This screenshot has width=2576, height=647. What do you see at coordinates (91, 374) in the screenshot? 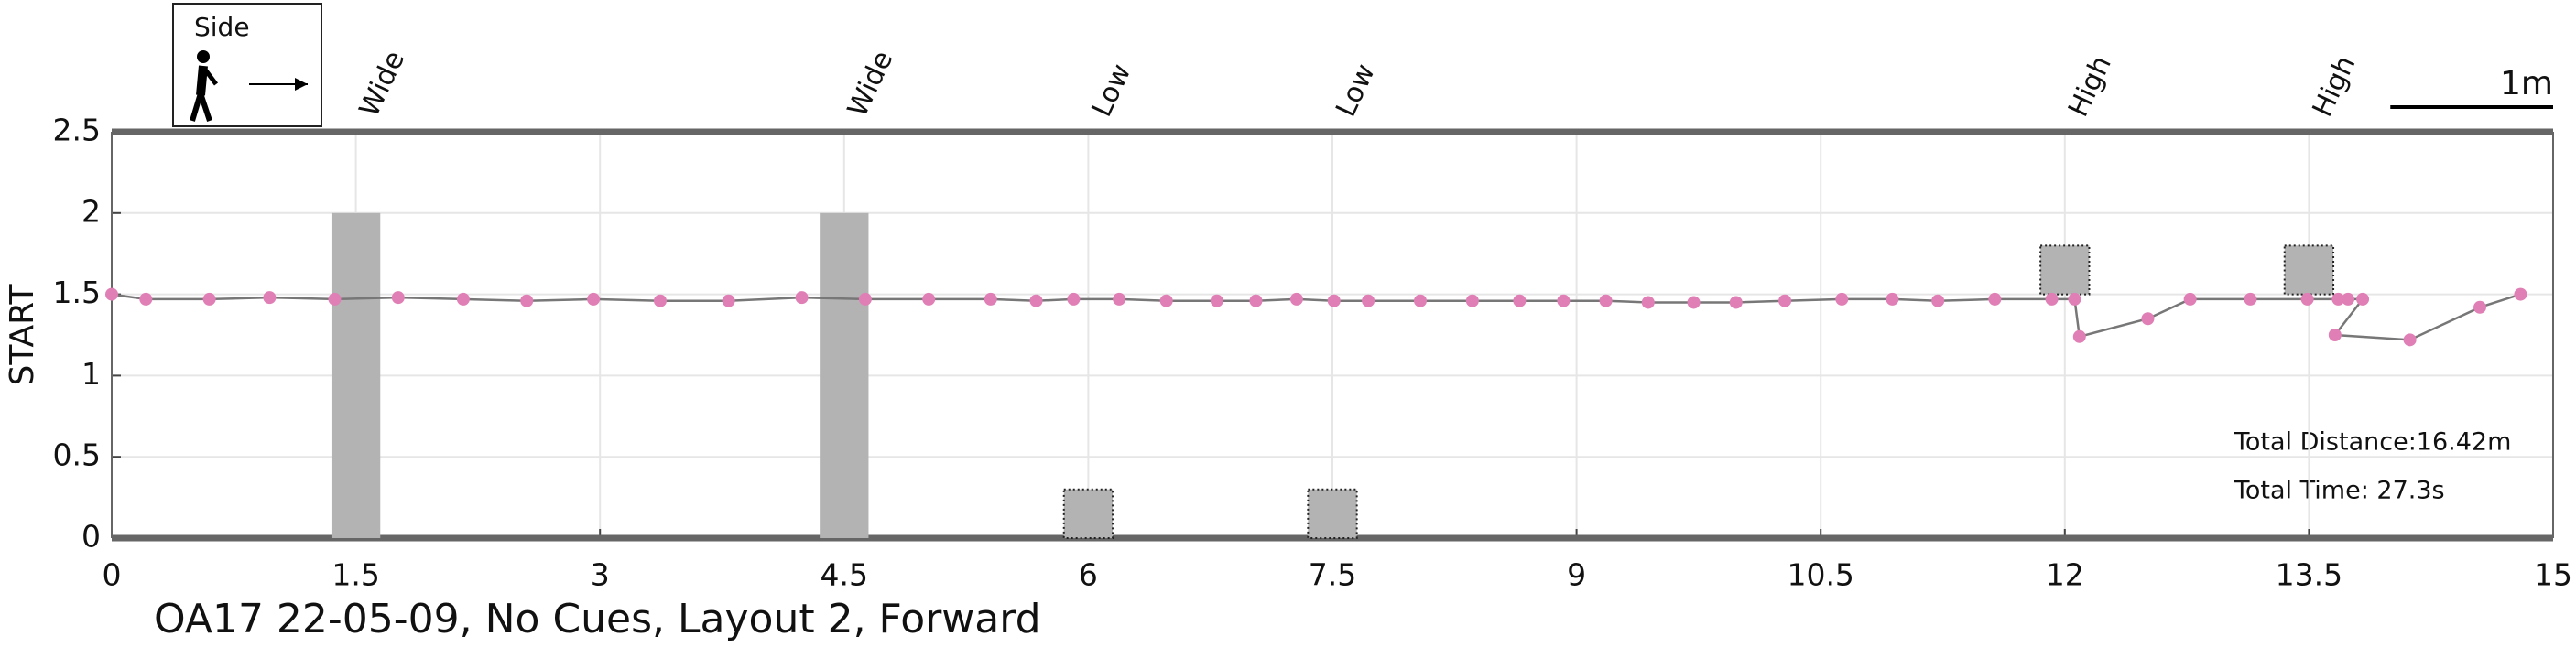
I see `y-tick-label: 1` at bounding box center [91, 374].